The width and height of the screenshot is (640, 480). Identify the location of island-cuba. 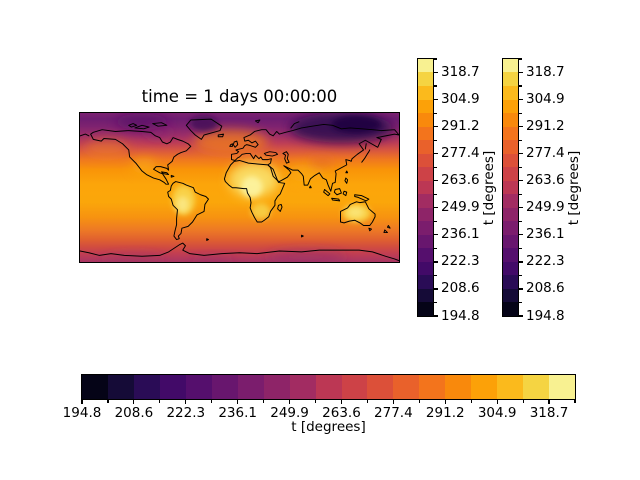
(165, 173).